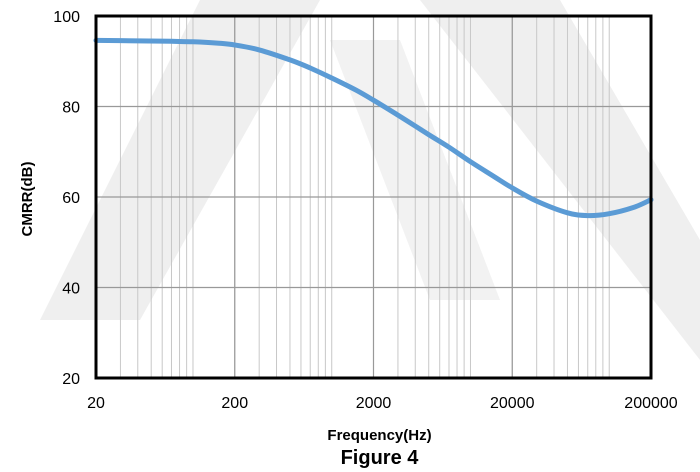 This screenshot has width=700, height=472. What do you see at coordinates (71, 379) in the screenshot?
I see `y-tick-label: 20` at bounding box center [71, 379].